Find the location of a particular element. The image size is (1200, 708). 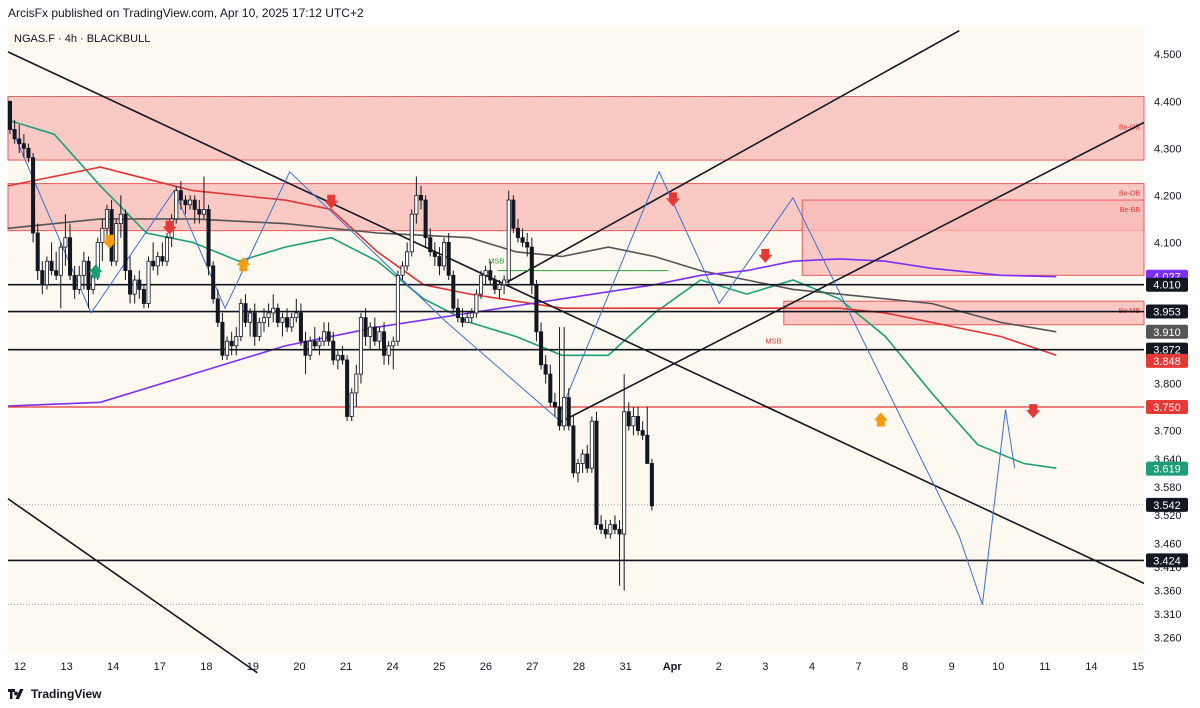

order-block-zone is located at coordinates (973, 237).